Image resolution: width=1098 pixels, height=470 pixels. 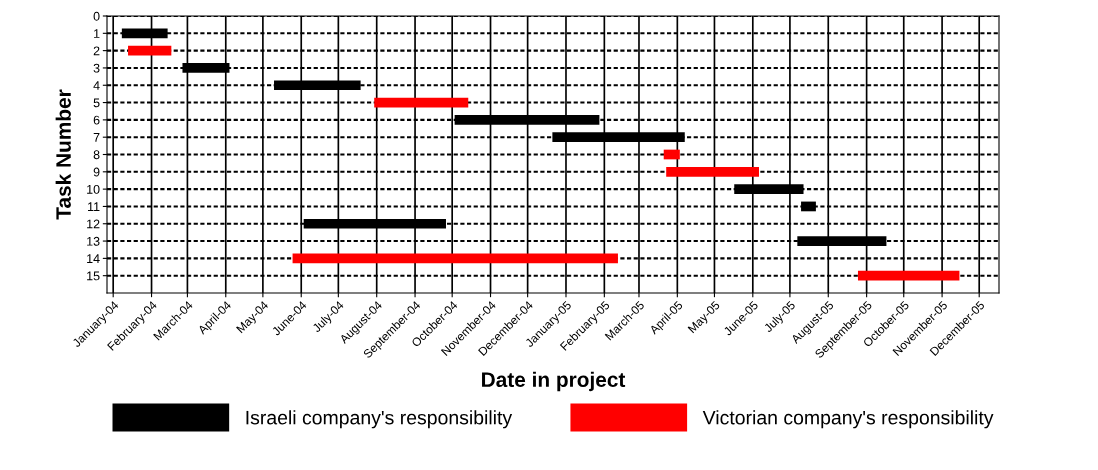 I want to click on y-tick-label: 10, so click(x=93, y=189).